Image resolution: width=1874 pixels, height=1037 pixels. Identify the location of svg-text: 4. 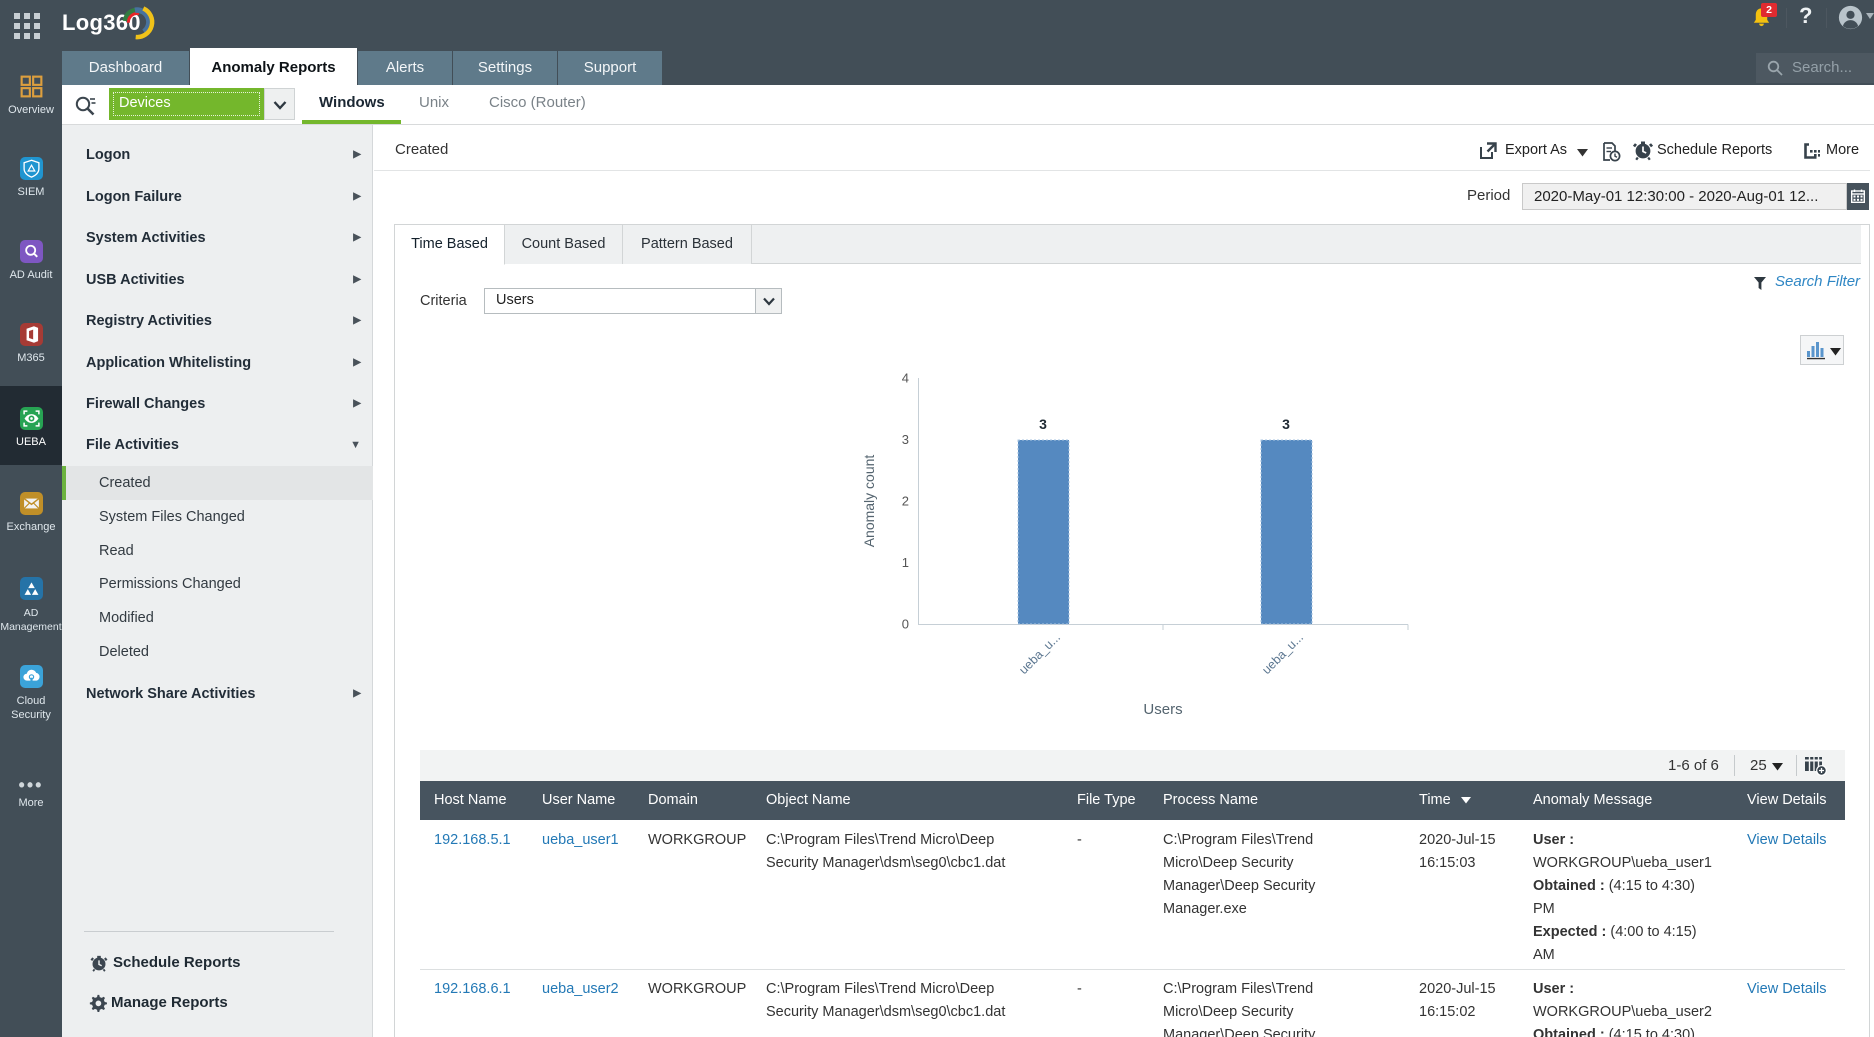
(905, 378).